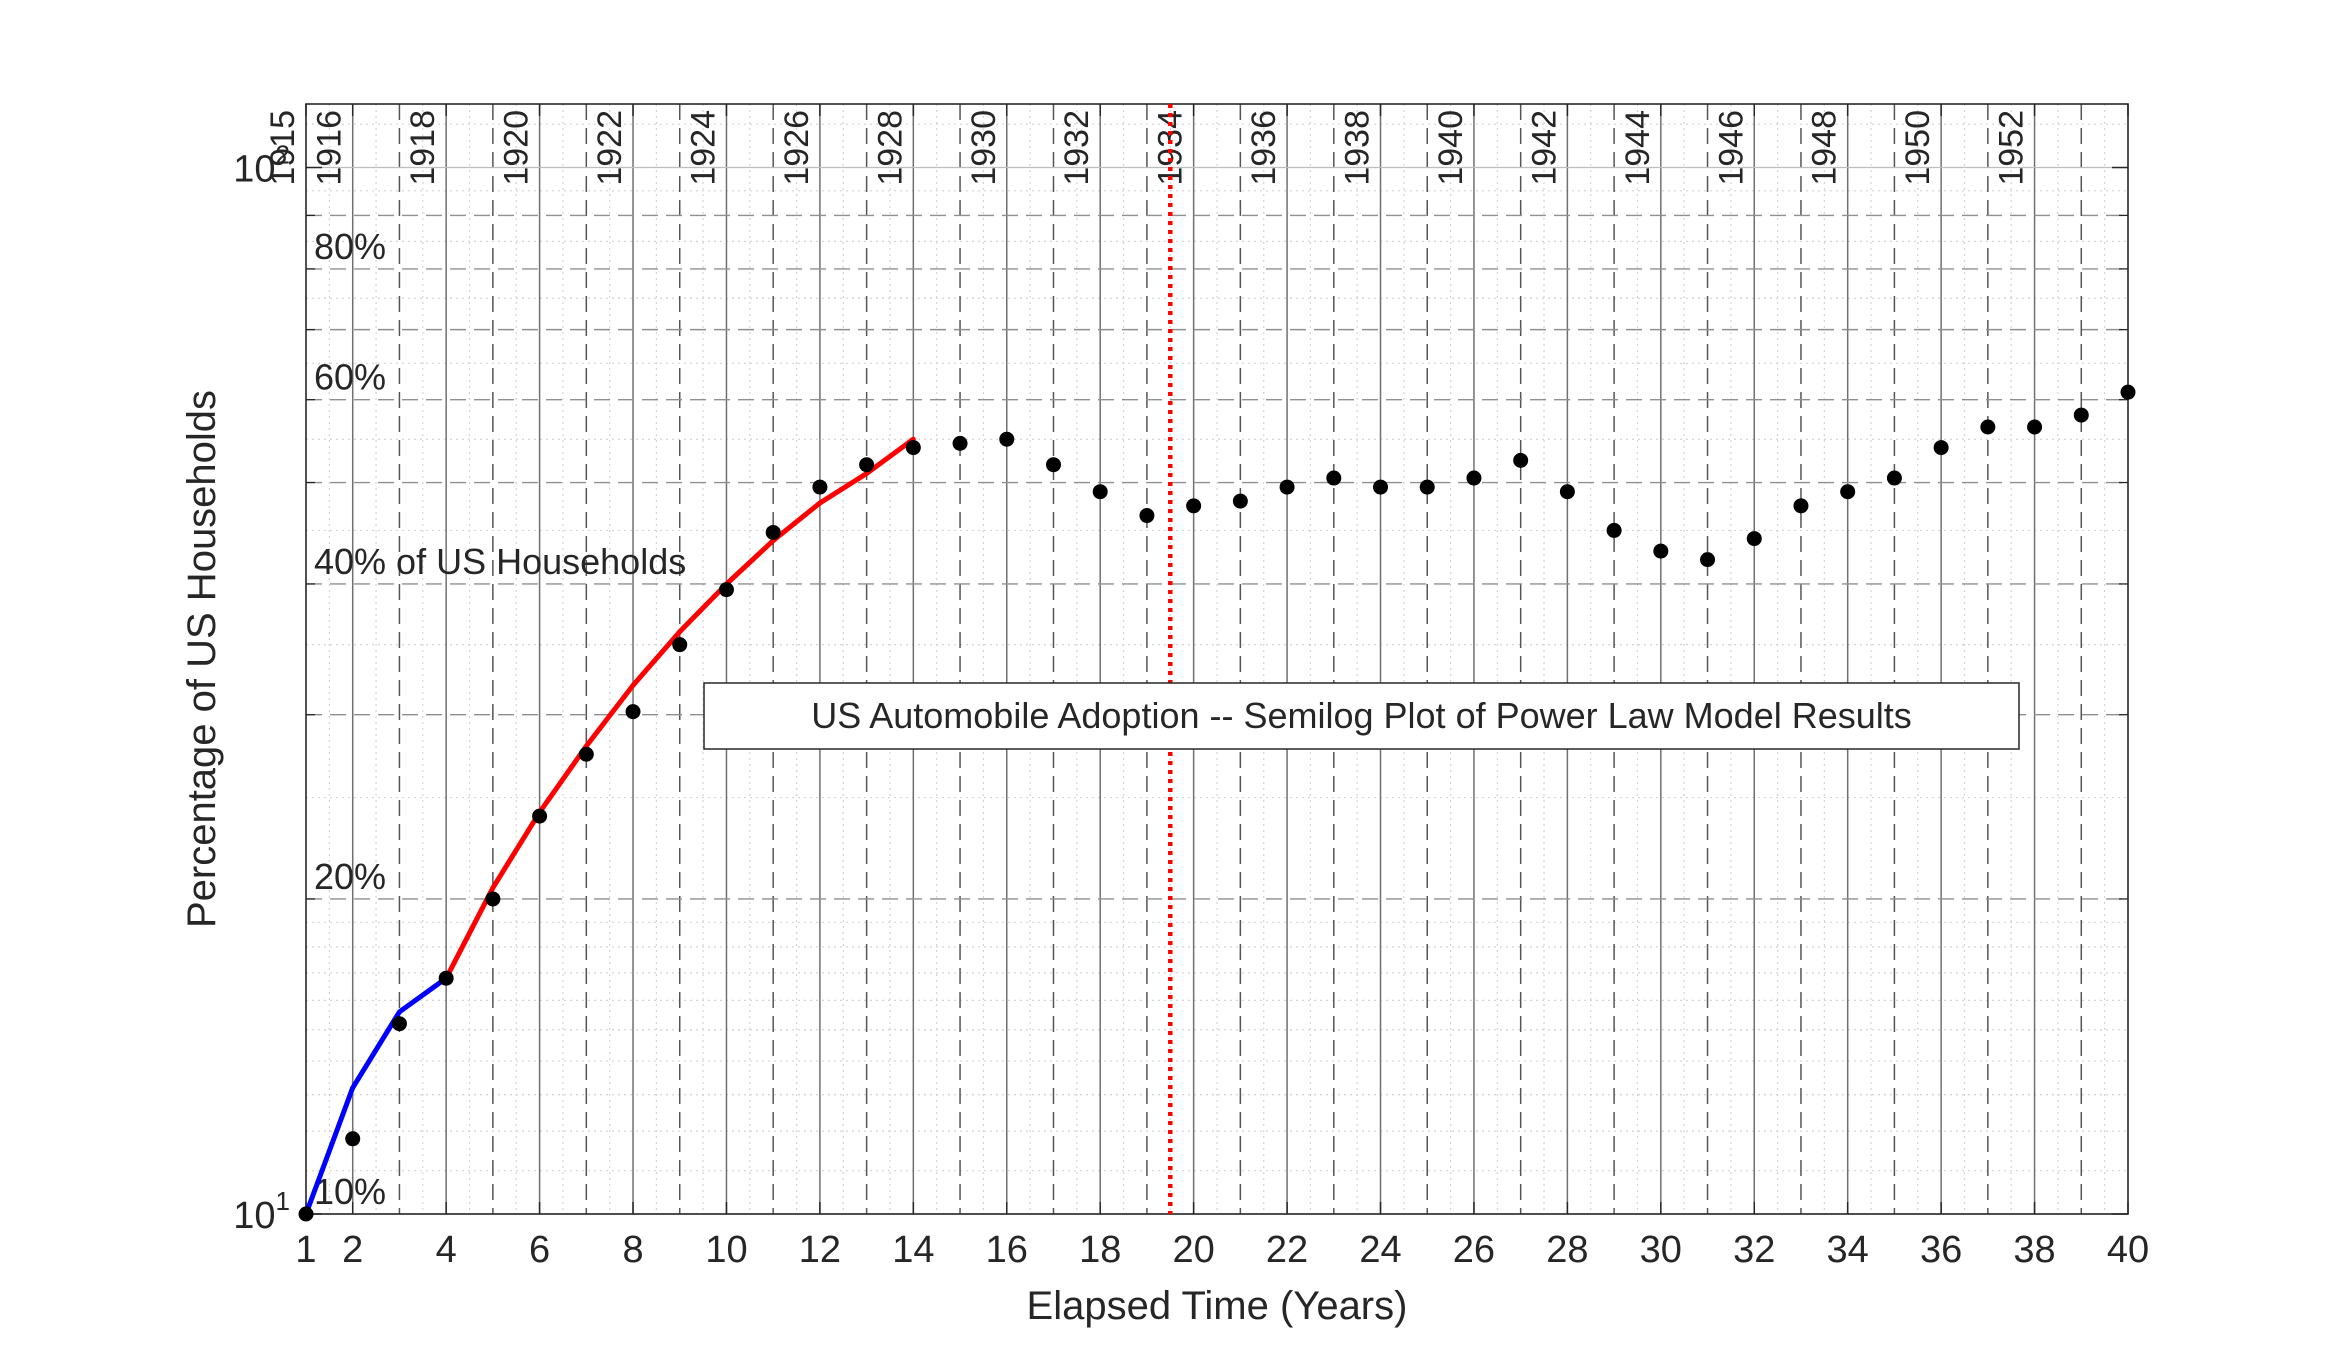 The image size is (2336, 1359). I want to click on x-tick-label: 2, so click(352, 1250).